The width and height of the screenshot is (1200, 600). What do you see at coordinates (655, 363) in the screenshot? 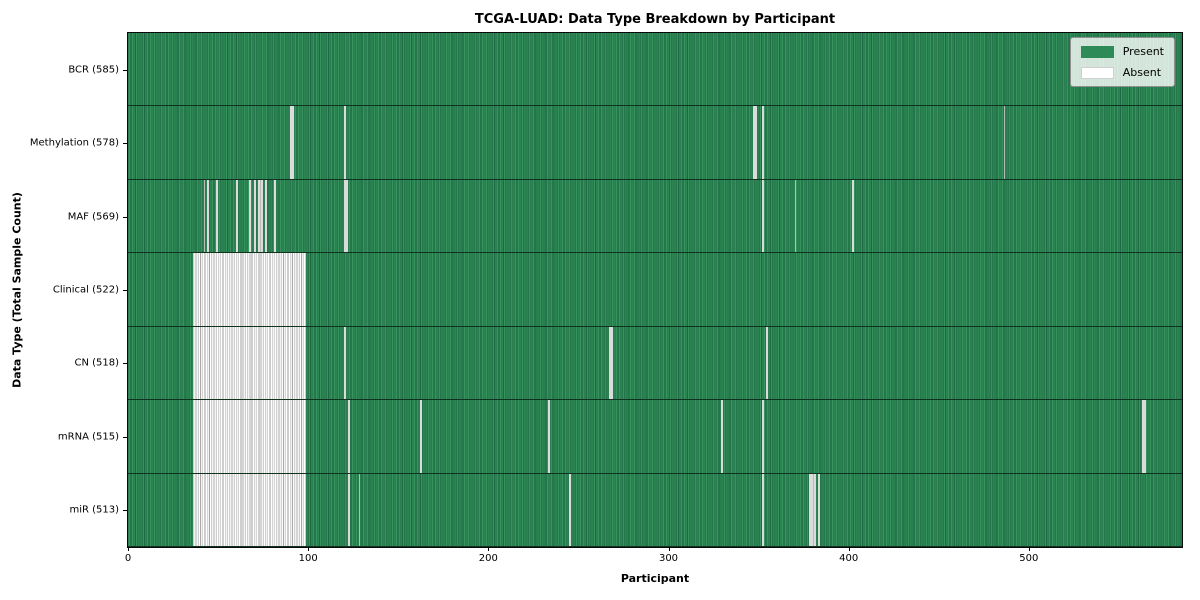
I see `row-cn` at bounding box center [655, 363].